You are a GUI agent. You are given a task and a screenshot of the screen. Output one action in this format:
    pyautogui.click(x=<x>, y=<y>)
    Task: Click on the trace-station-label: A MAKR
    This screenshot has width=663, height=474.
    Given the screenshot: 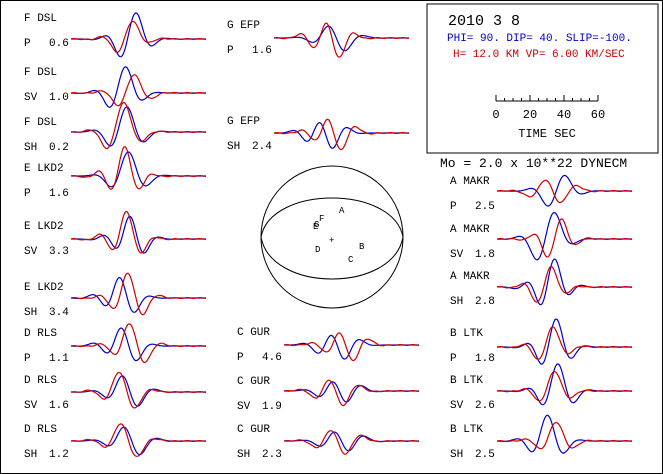 What is the action you would take?
    pyautogui.click(x=470, y=277)
    